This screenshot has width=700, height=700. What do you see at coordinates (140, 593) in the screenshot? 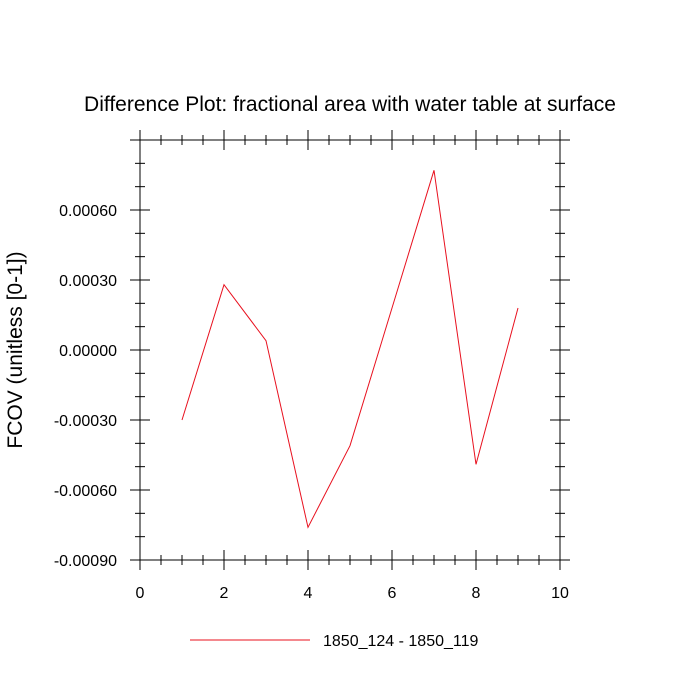
I see `x-tick-label: 0` at bounding box center [140, 593].